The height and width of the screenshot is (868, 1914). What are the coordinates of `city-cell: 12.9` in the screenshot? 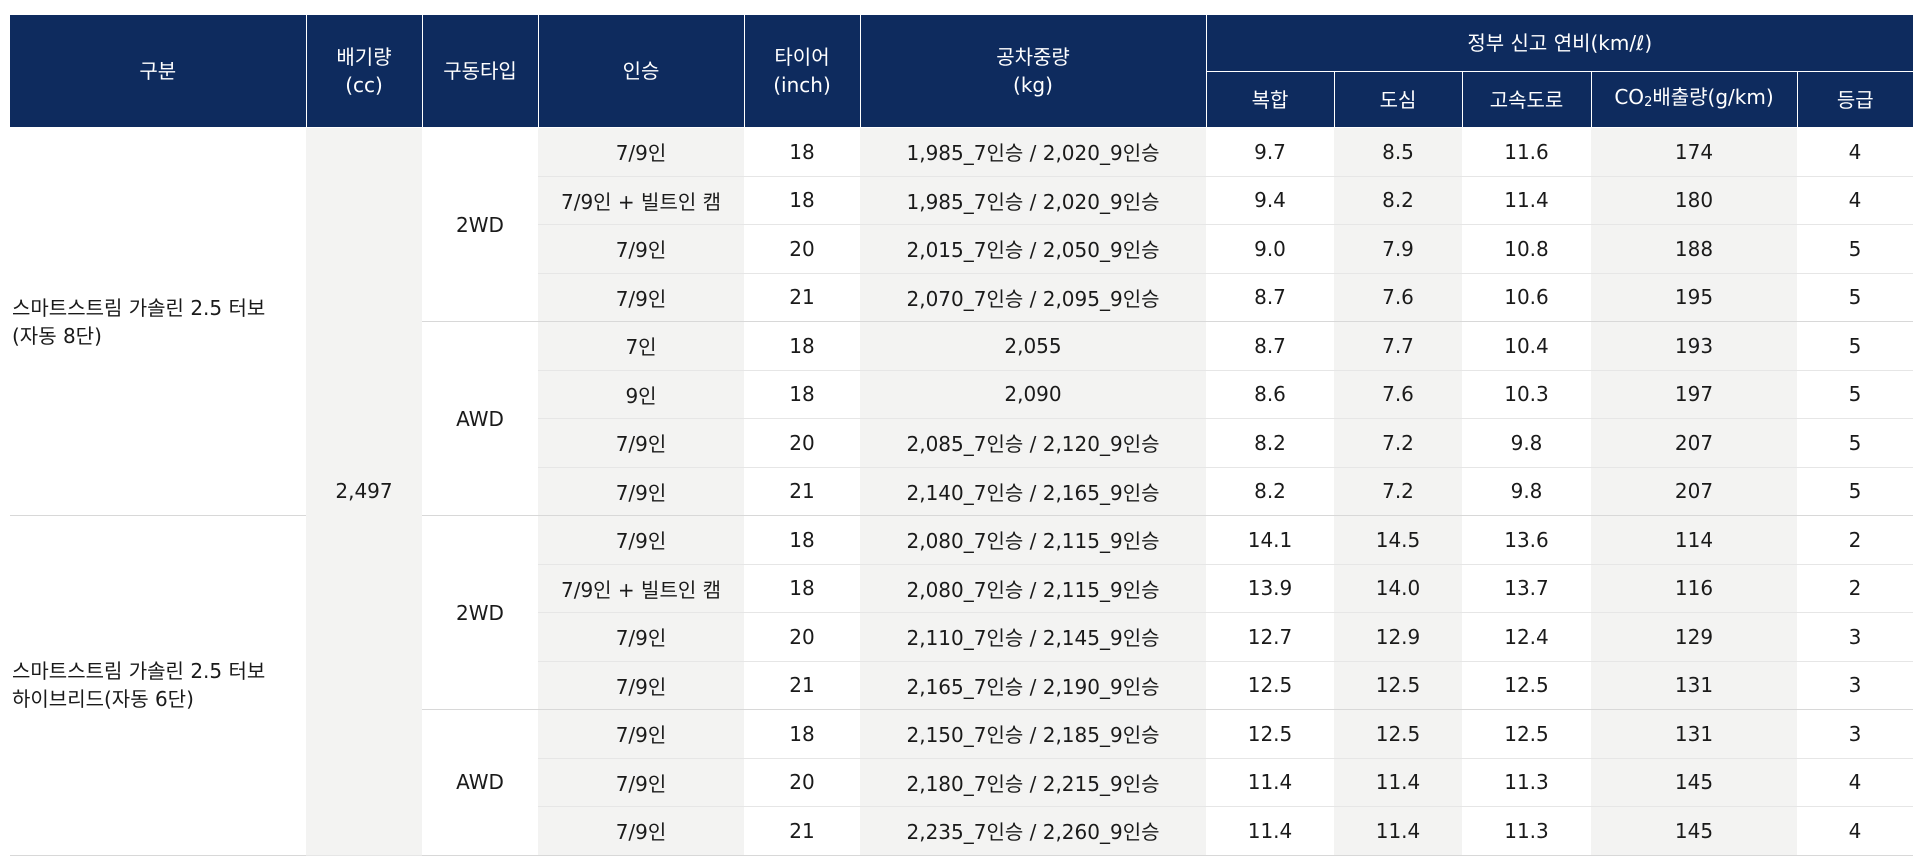 It's located at (1398, 637).